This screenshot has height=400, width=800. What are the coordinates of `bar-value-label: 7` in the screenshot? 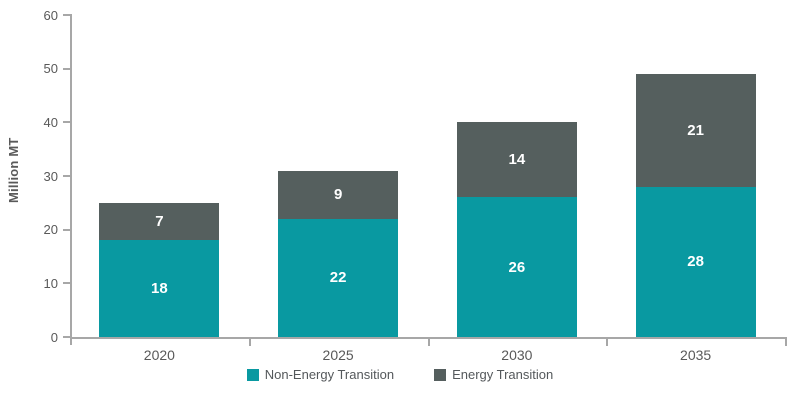 It's located at (159, 222).